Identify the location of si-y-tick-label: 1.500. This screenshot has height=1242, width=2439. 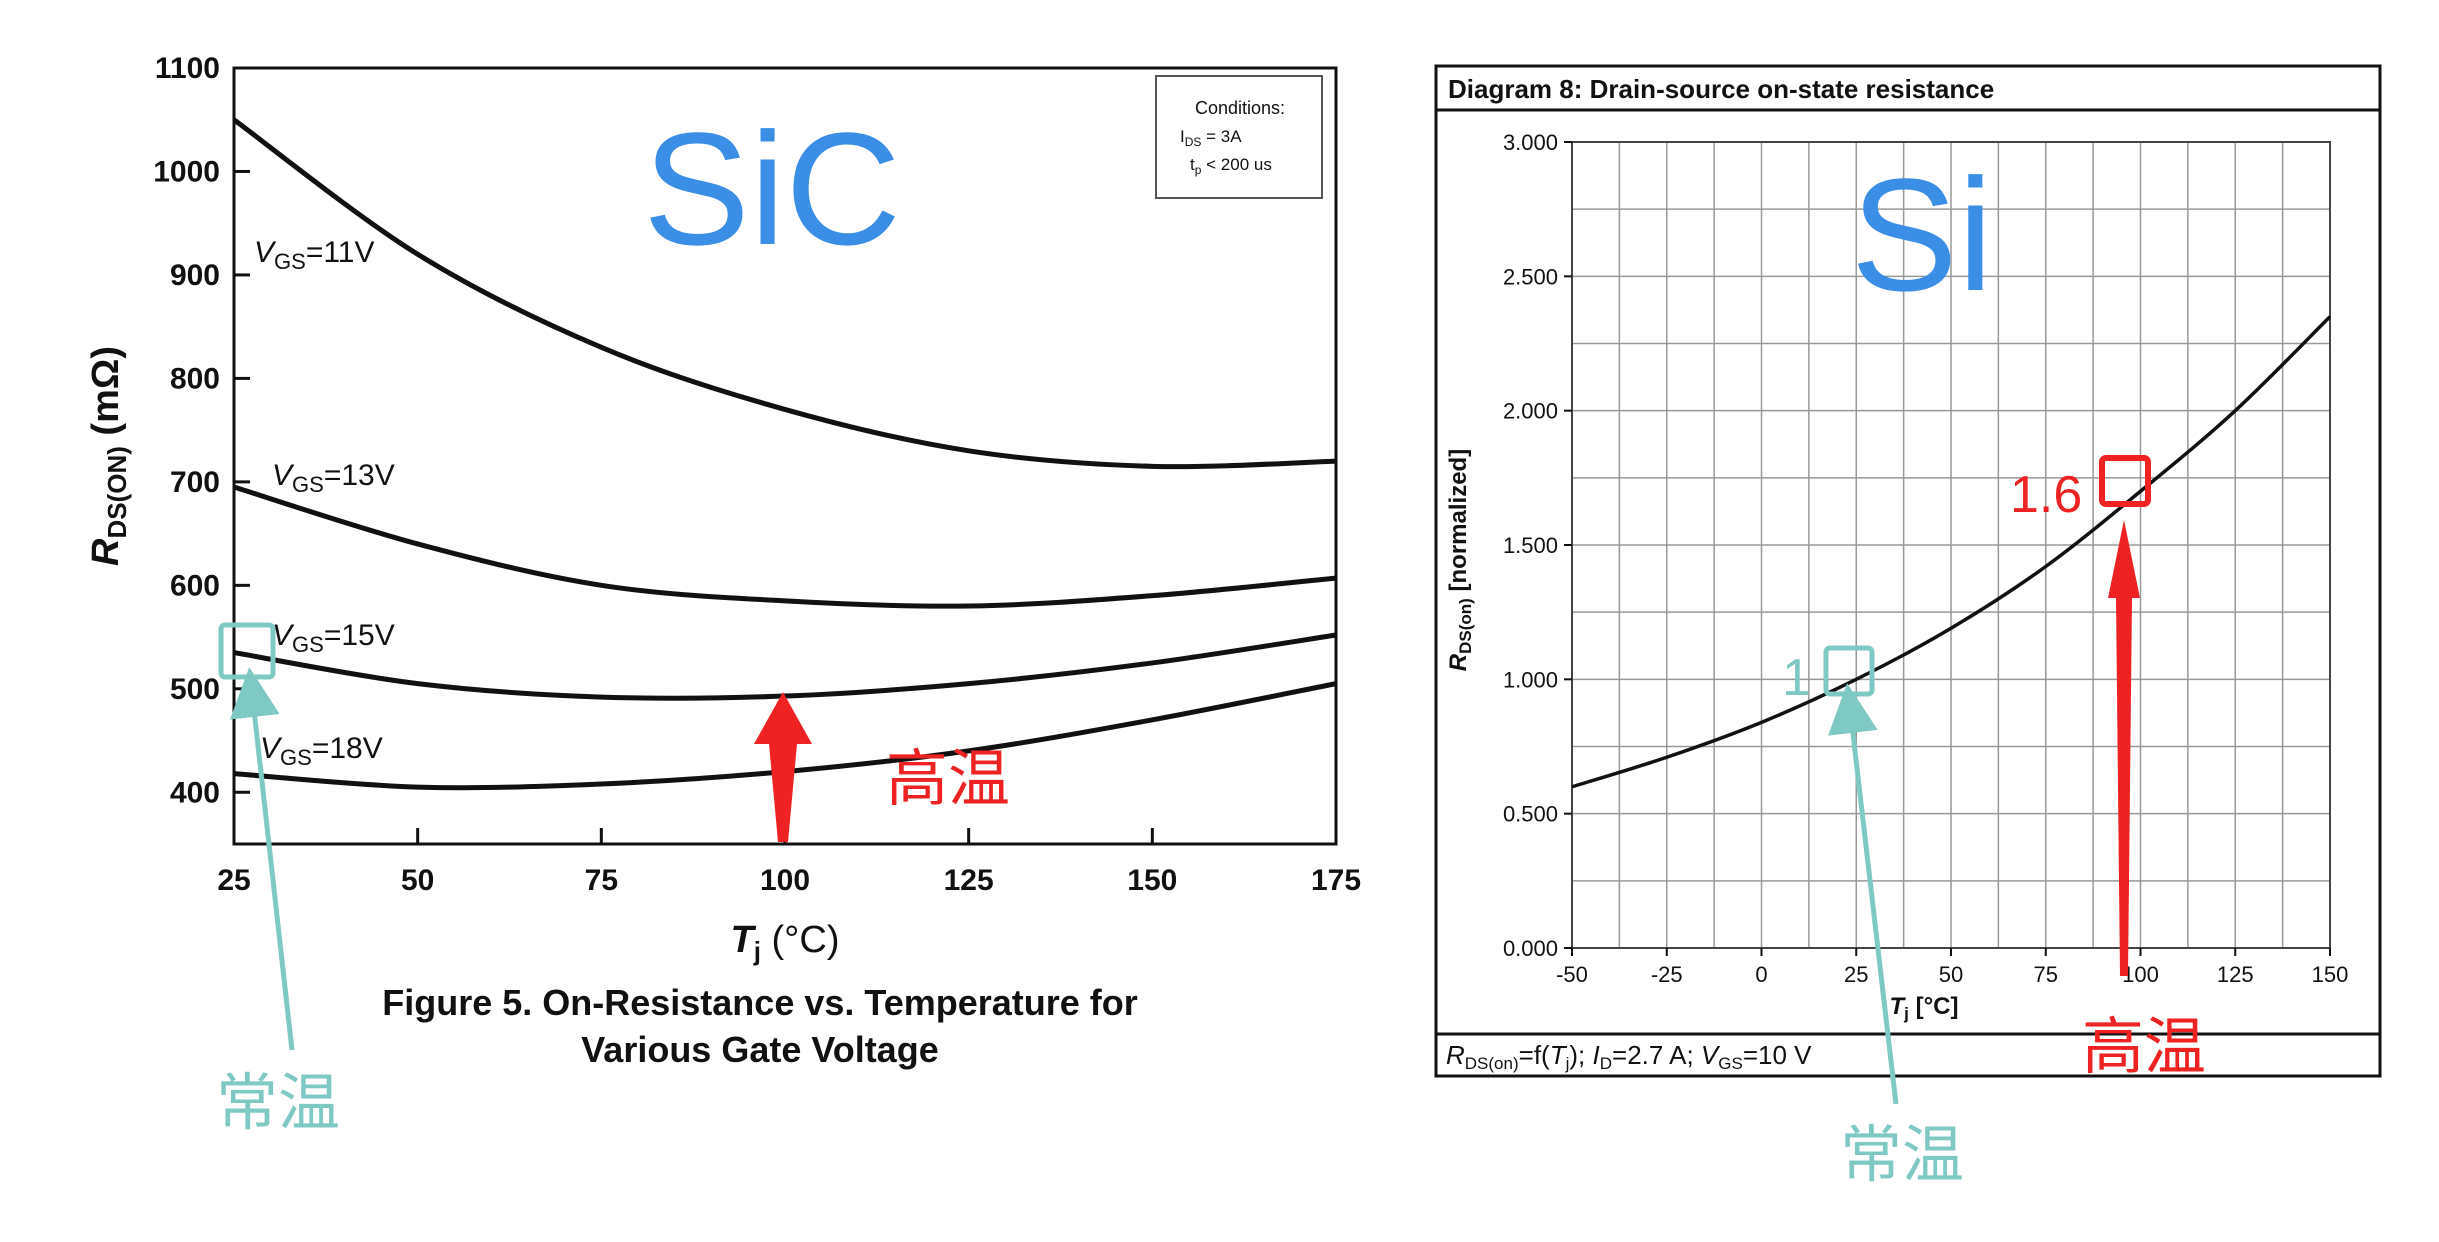
(1530, 545).